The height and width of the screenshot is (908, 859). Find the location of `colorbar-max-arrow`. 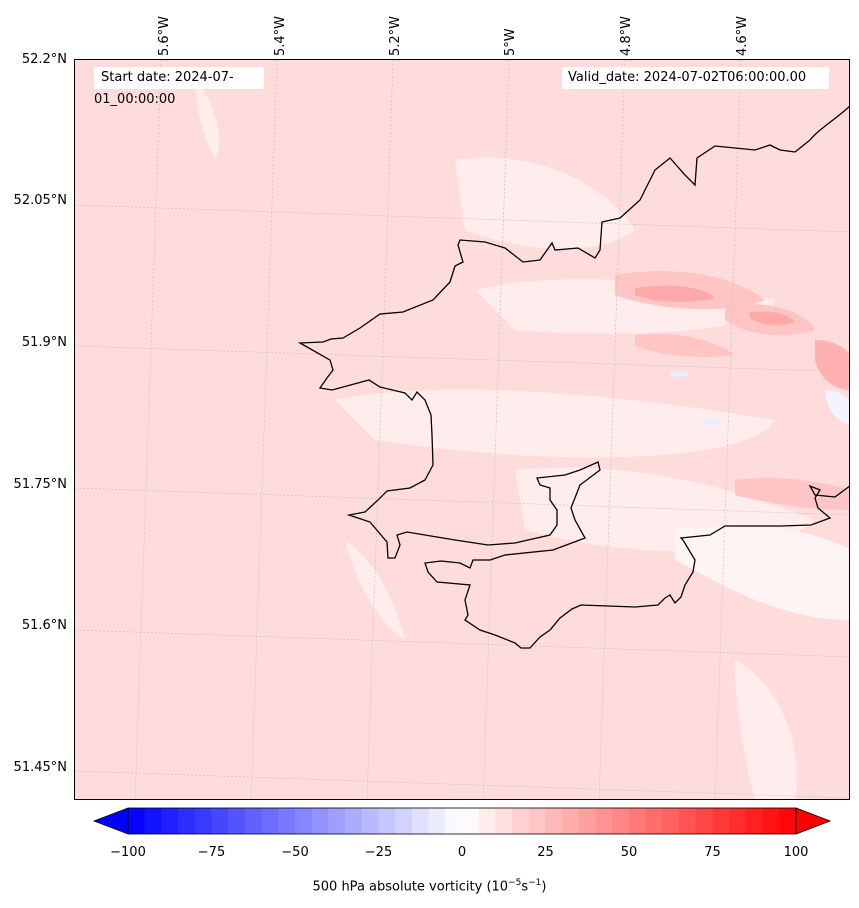

colorbar-max-arrow is located at coordinates (813, 821).